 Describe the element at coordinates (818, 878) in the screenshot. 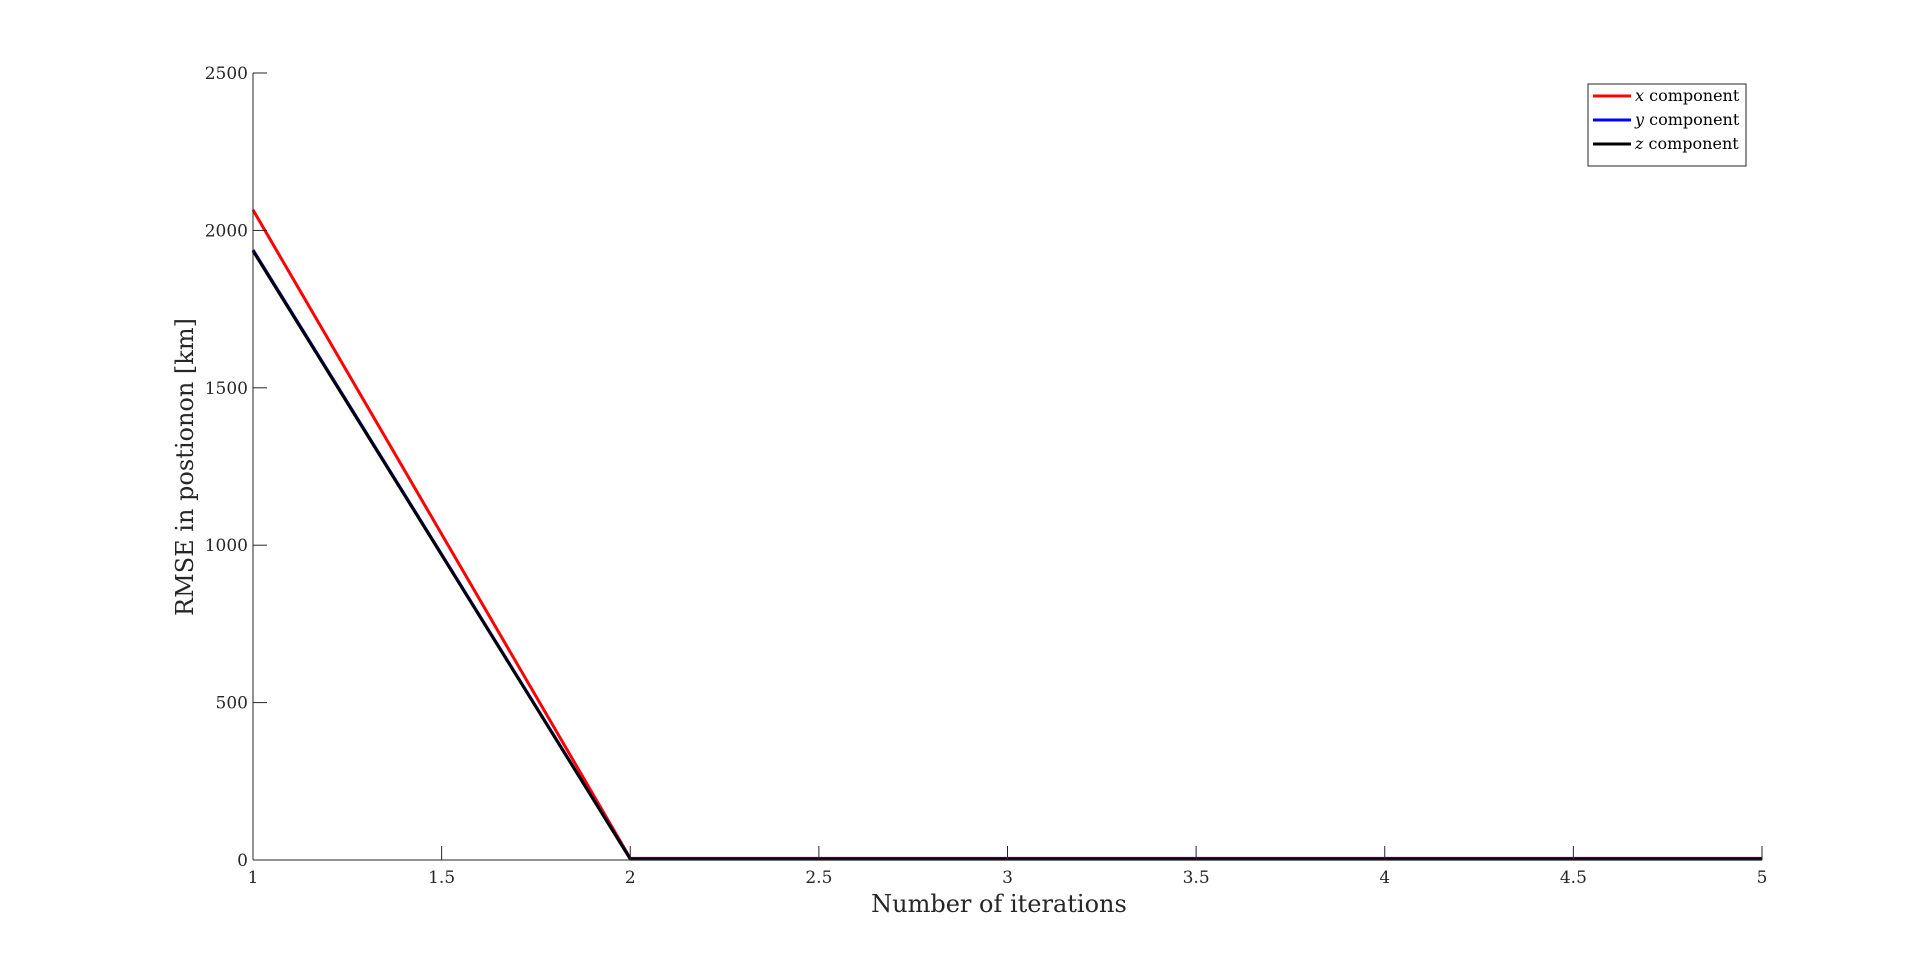

I see `x-tick-label: 2.5` at that location.